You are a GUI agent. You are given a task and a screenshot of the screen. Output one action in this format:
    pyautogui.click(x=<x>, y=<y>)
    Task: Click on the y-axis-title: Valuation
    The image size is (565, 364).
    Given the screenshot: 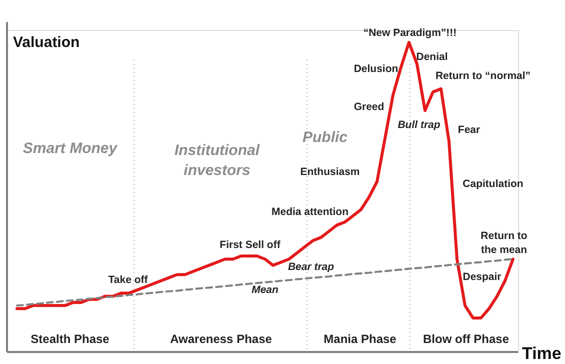 What is the action you would take?
    pyautogui.click(x=46, y=42)
    